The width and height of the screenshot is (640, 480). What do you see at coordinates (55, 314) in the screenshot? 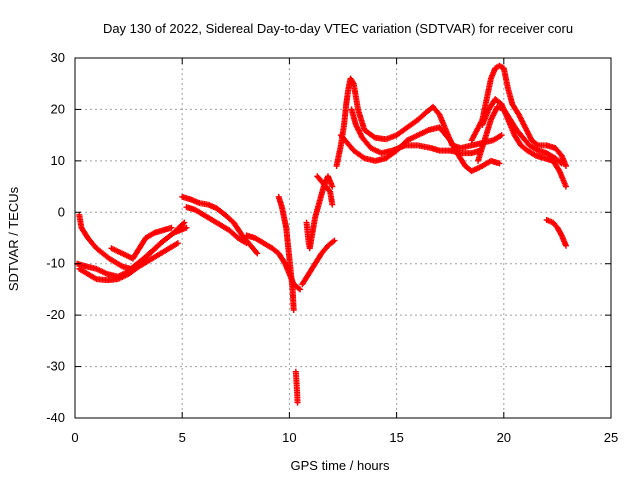
I see `y-tick-label: -20` at bounding box center [55, 314].